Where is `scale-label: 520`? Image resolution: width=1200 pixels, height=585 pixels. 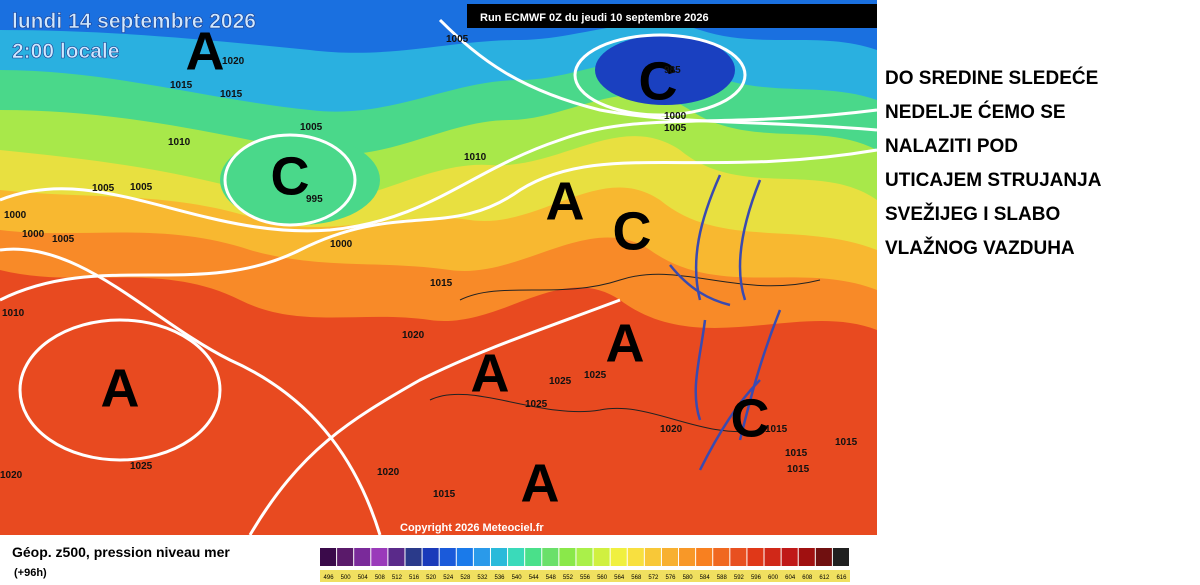 scale-label: 520 is located at coordinates (431, 578).